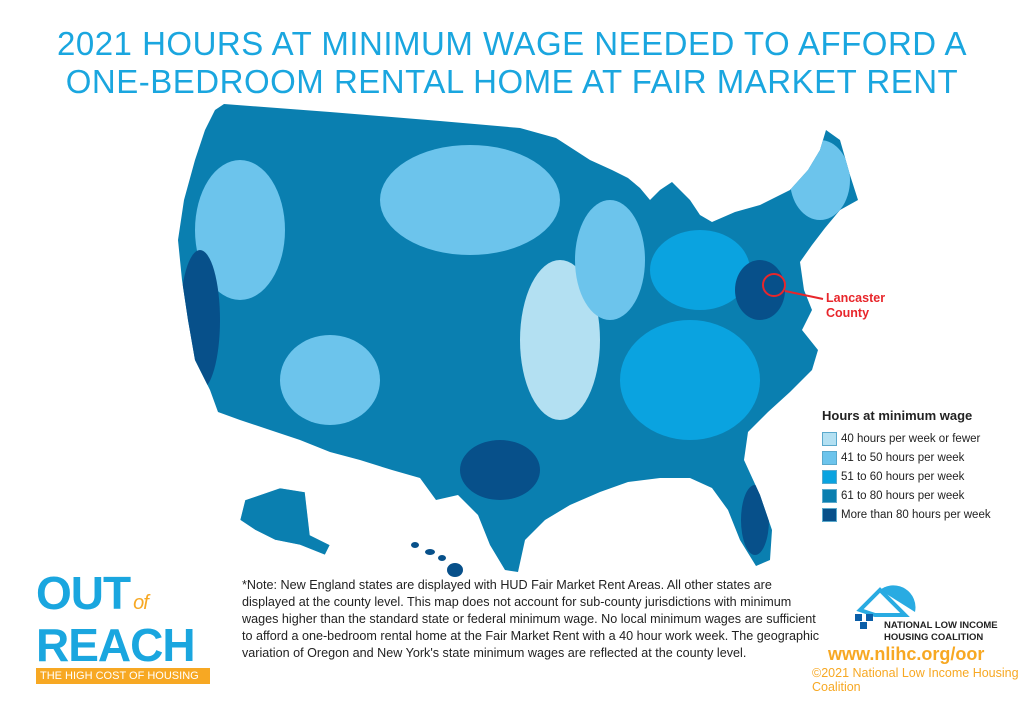  I want to click on legend-item: 51 to 60 hours per week, so click(906, 476).